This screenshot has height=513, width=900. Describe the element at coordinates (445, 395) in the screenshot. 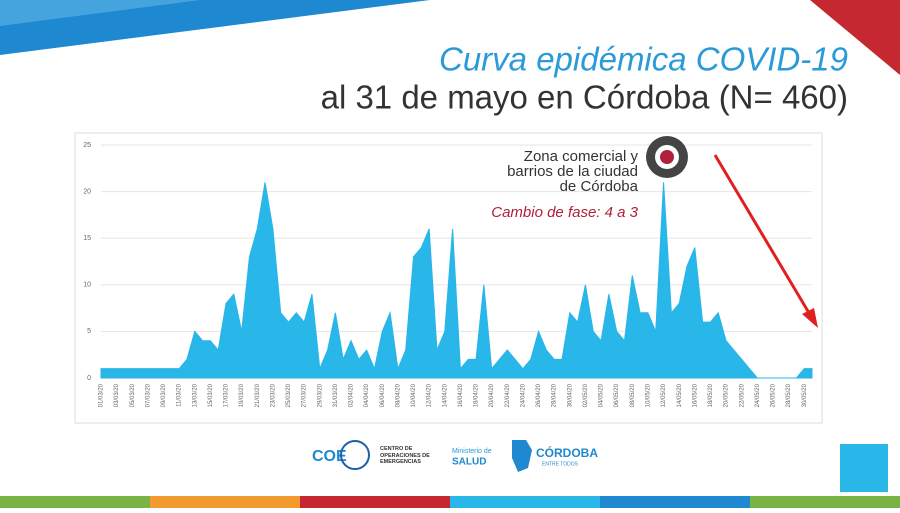

I see `x-tick-label: 14/04/20` at that location.